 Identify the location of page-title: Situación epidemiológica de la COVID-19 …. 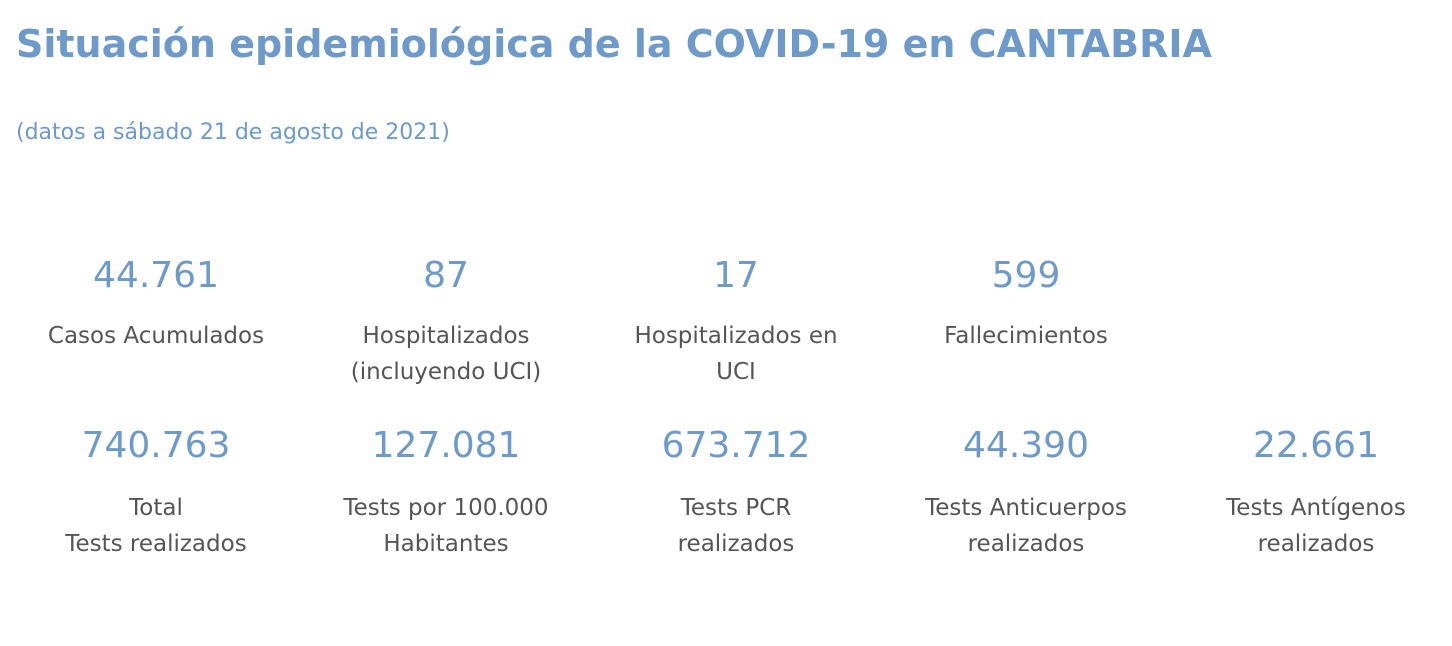
(614, 44).